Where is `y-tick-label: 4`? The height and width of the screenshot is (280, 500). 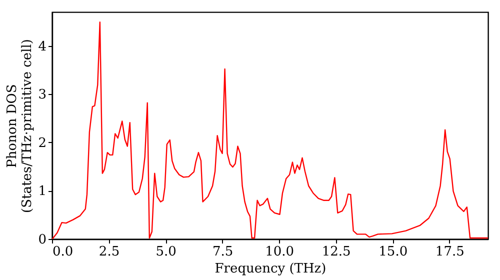 y-tick-label: 4 is located at coordinates (42, 46).